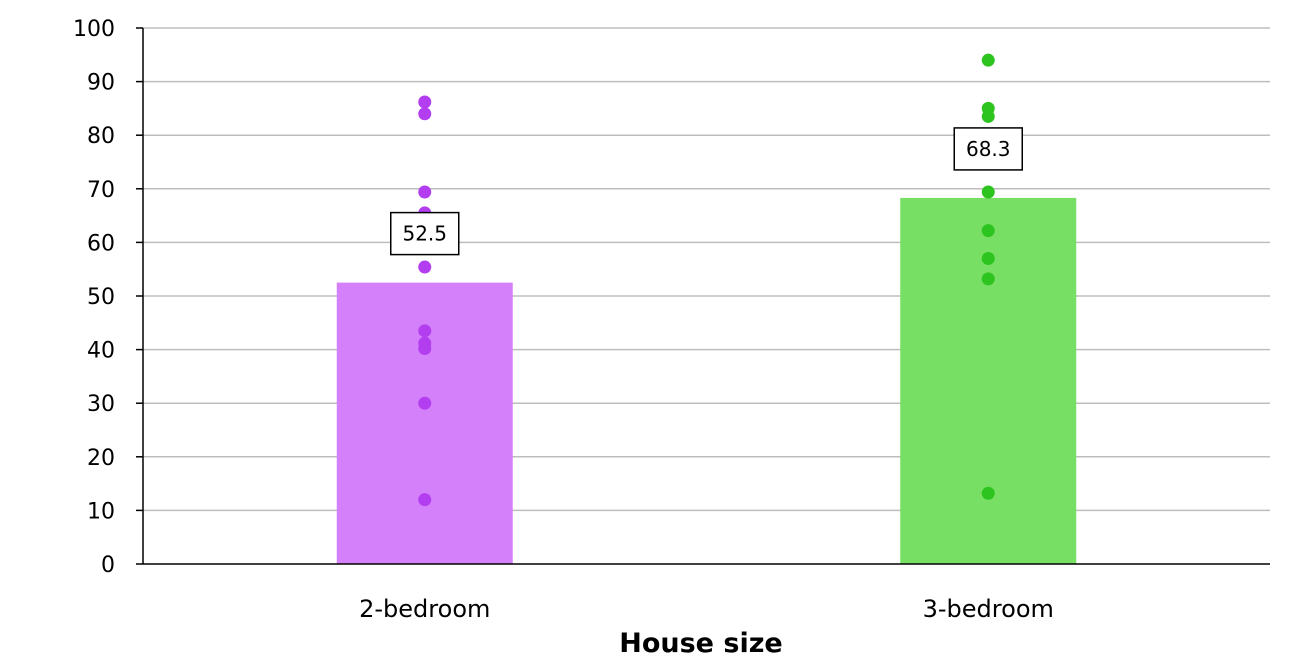  Describe the element at coordinates (101, 136) in the screenshot. I see `y-tick-label: 80` at that location.